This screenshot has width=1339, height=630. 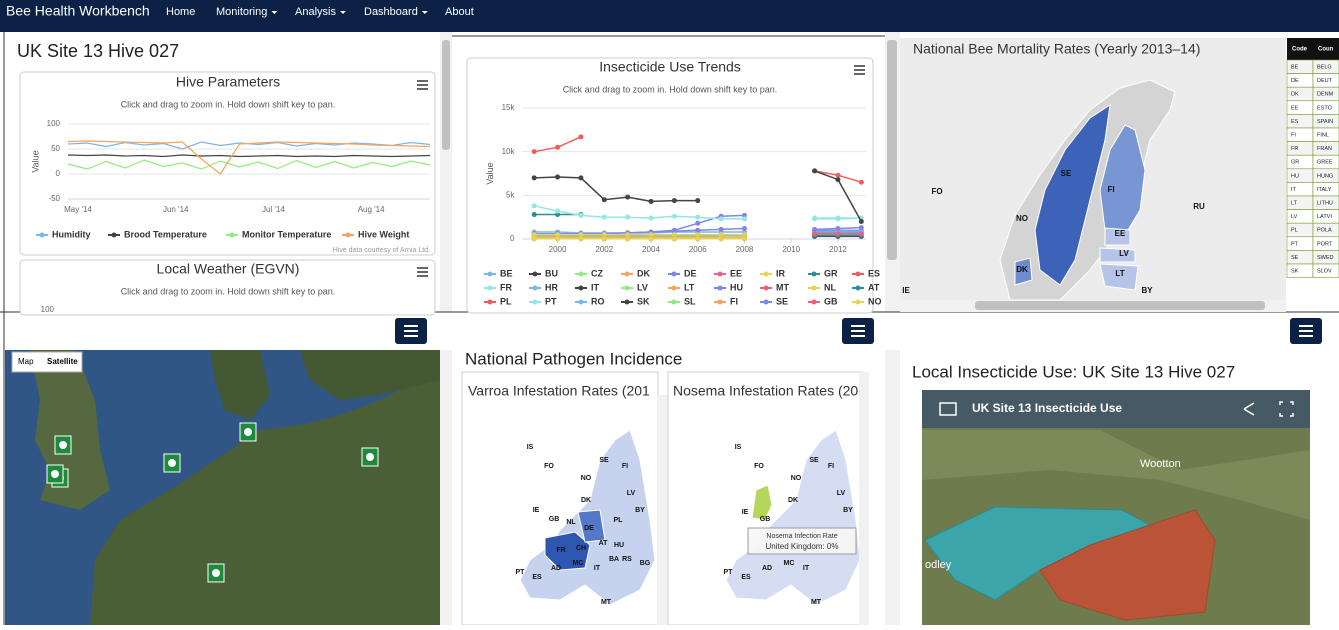 I want to click on country-label: LT, so click(x=1119, y=273).